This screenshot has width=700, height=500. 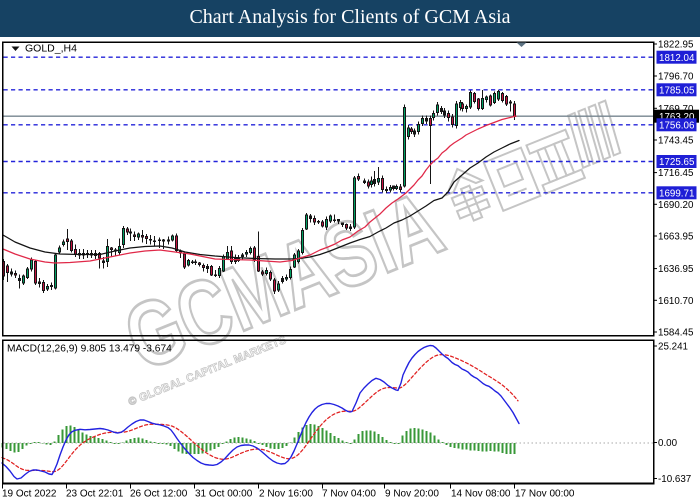 What do you see at coordinates (412, 494) in the screenshot?
I see `svg-text: 9 Nov 20:00` at bounding box center [412, 494].